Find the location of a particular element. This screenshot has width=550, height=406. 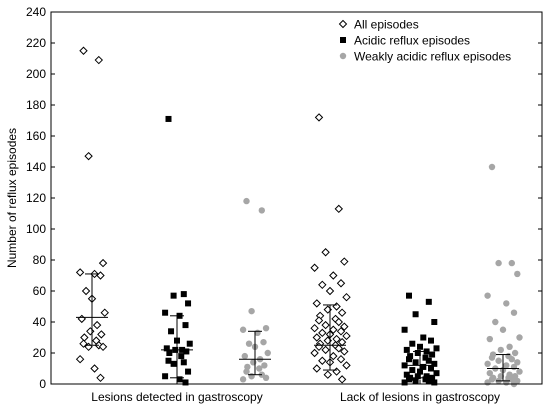

legend-marker-circle is located at coordinates (343, 56).